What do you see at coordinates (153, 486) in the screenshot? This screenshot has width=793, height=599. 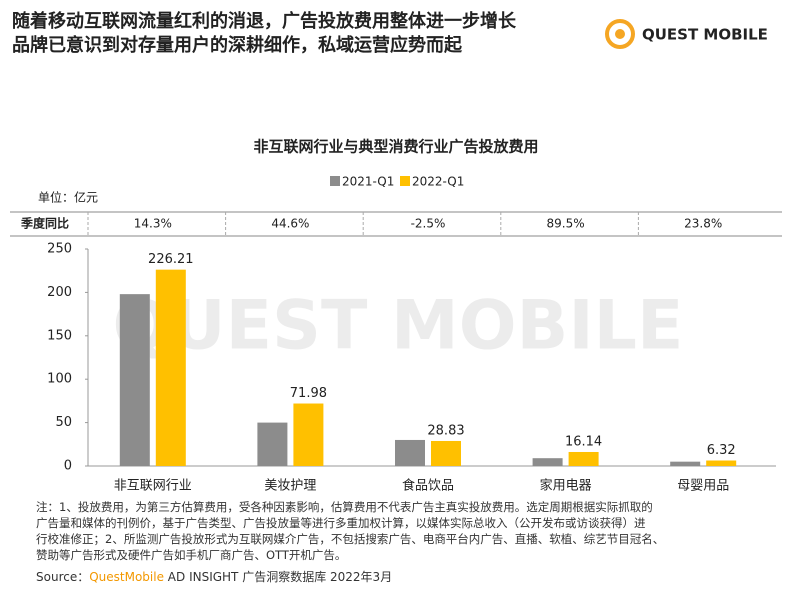 I see `x-tick-label: 非互联网行业` at bounding box center [153, 486].